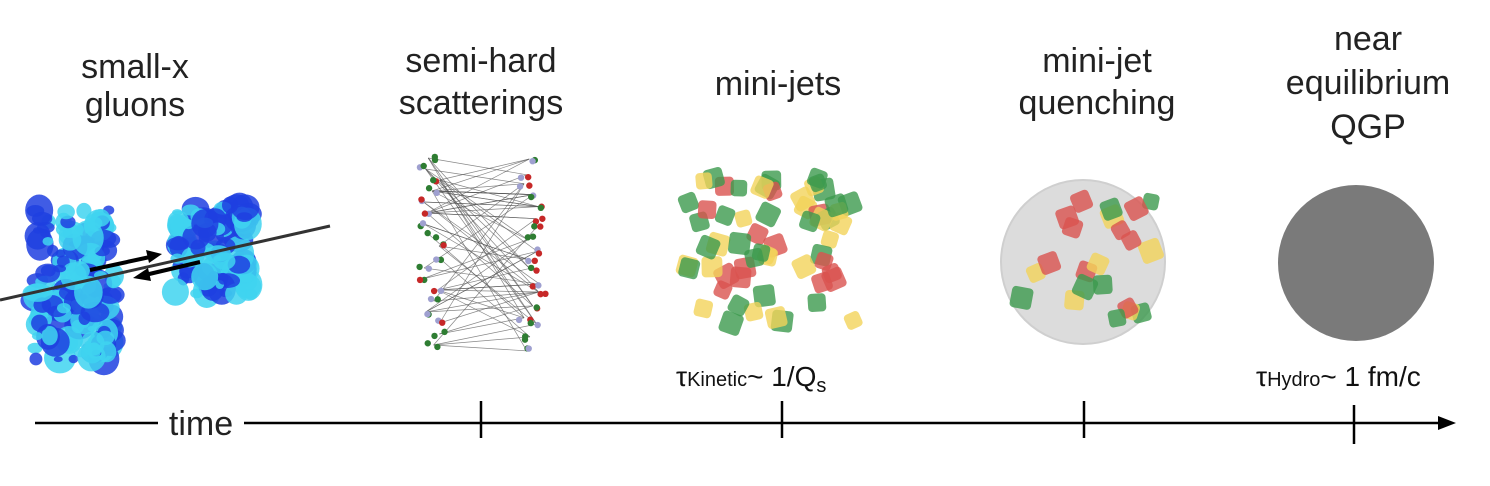 This screenshot has height=486, width=1490. What do you see at coordinates (1370, 376) in the screenshot?
I see `relation: ~ 1 fm/c` at bounding box center [1370, 376].